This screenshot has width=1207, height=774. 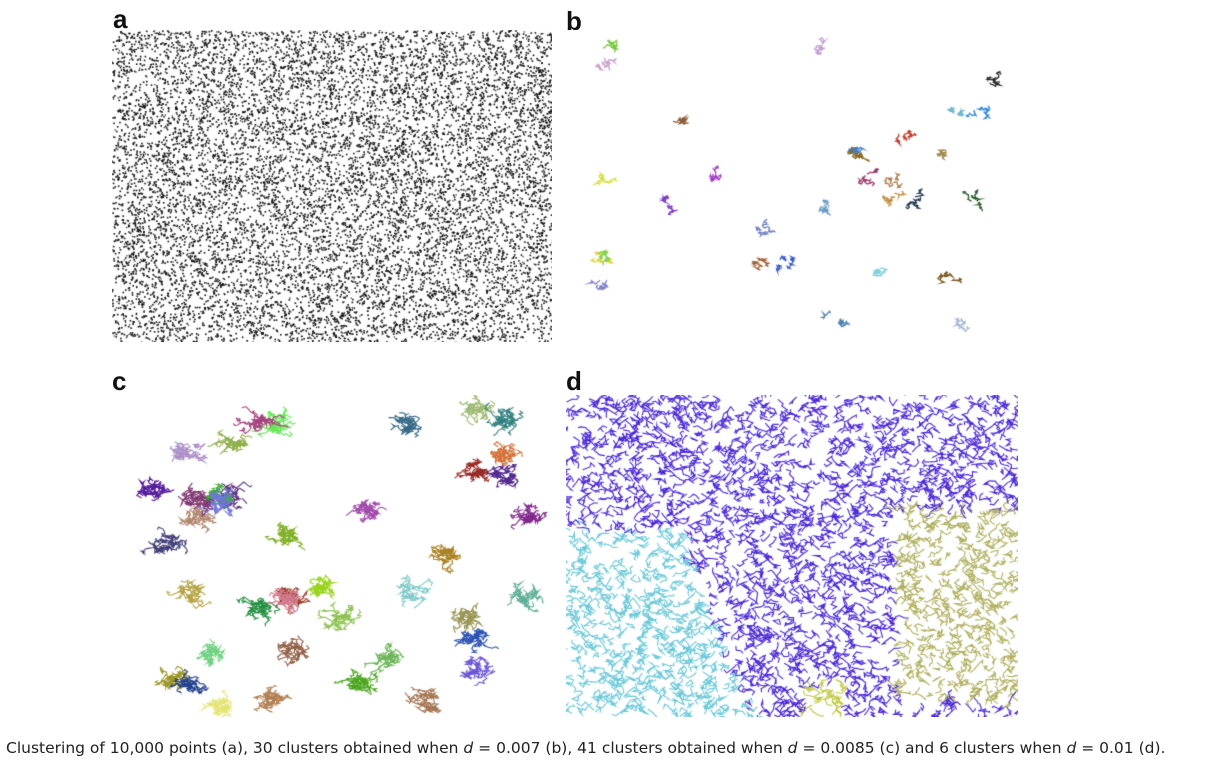 I want to click on panel-a-scatter, so click(x=332, y=186).